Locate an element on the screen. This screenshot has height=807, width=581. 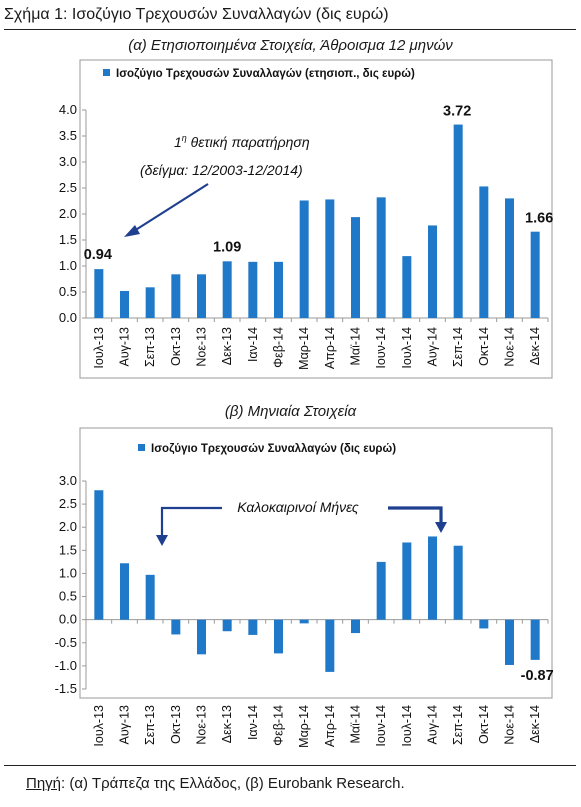
chart-b-legend-swatch is located at coordinates (141, 447).